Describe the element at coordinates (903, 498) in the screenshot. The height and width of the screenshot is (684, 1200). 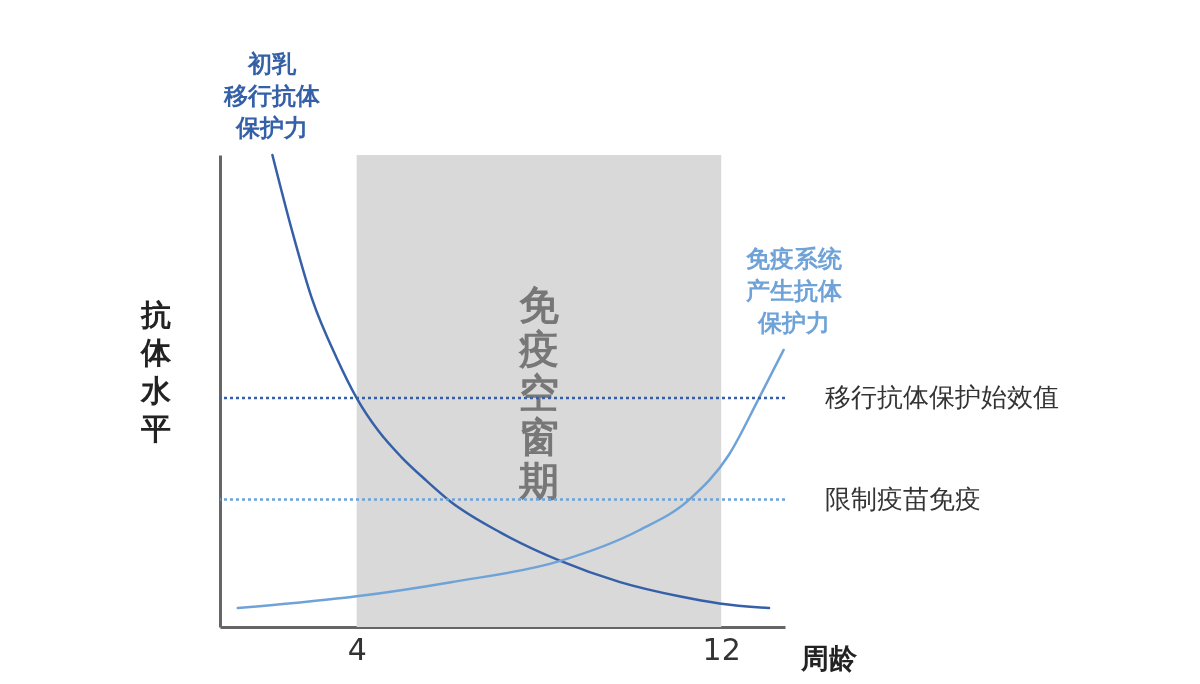
I see `ref-line-label: 限制疫苗免疫` at that location.